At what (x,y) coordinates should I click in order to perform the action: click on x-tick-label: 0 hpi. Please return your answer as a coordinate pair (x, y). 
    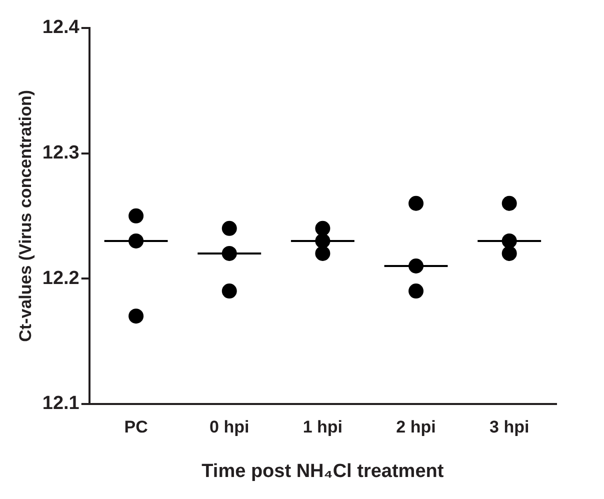
    Looking at the image, I should click on (230, 427).